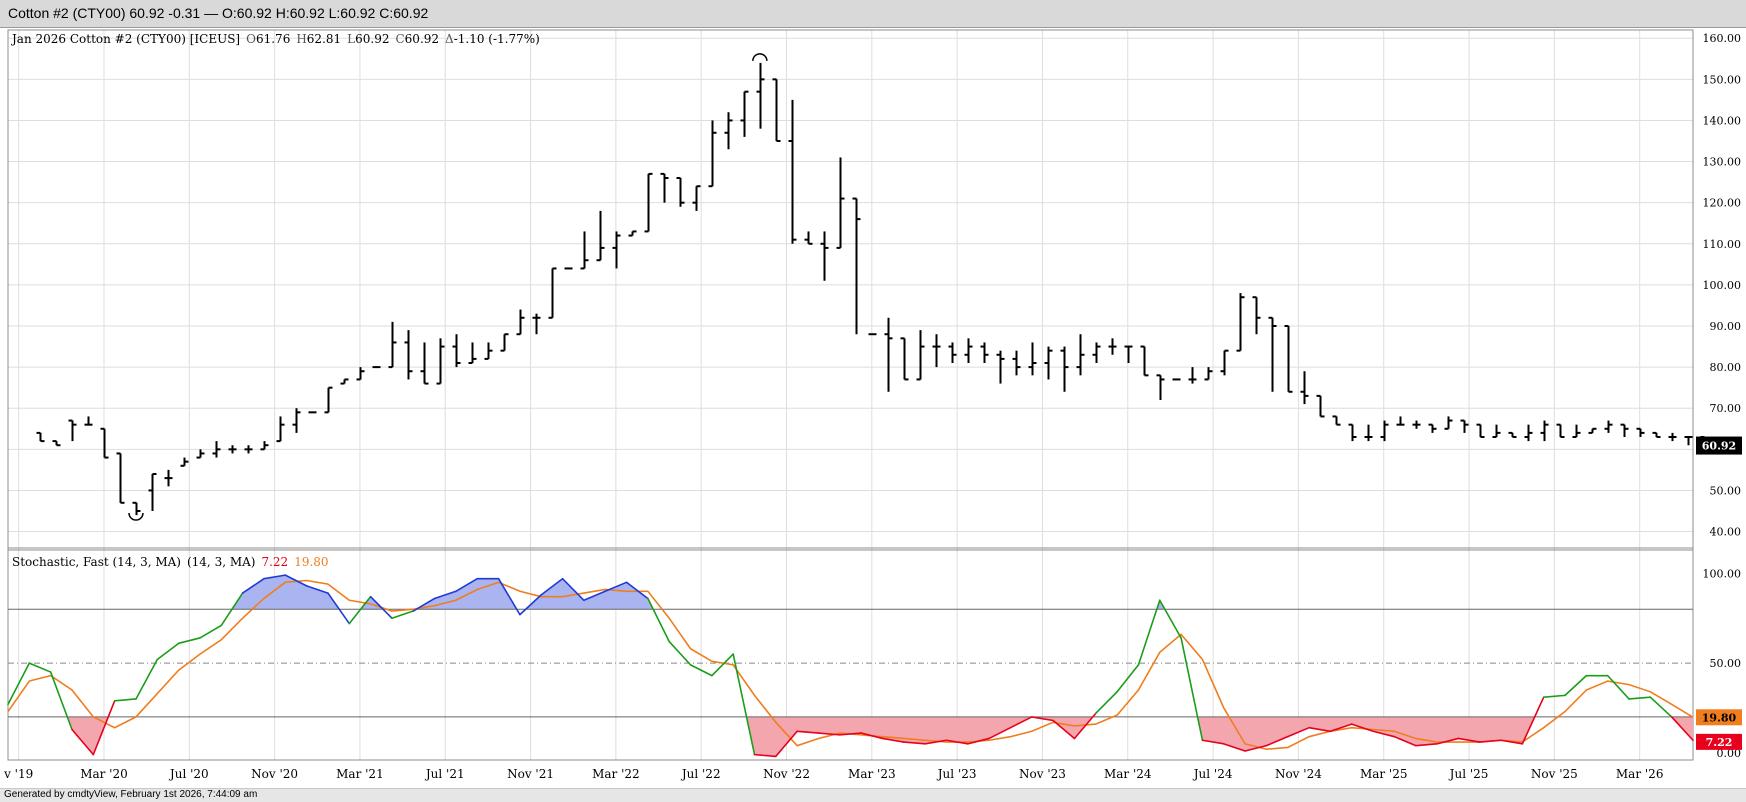  What do you see at coordinates (1729, 753) in the screenshot?
I see `stochastic-tick-label: 0.00` at bounding box center [1729, 753].